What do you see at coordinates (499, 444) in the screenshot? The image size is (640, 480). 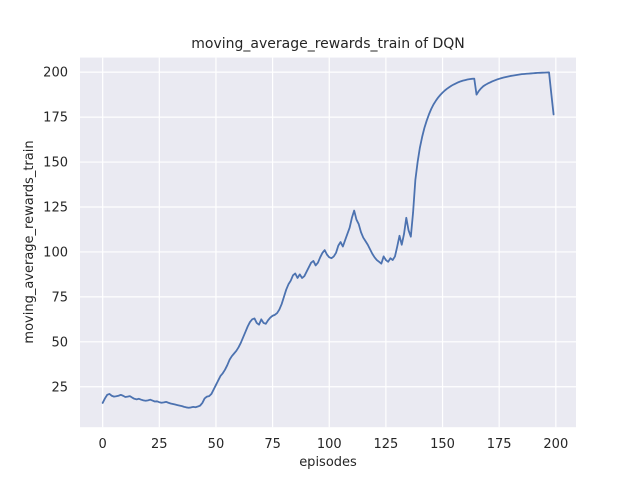 I see `x-tick-label: 175` at bounding box center [499, 444].